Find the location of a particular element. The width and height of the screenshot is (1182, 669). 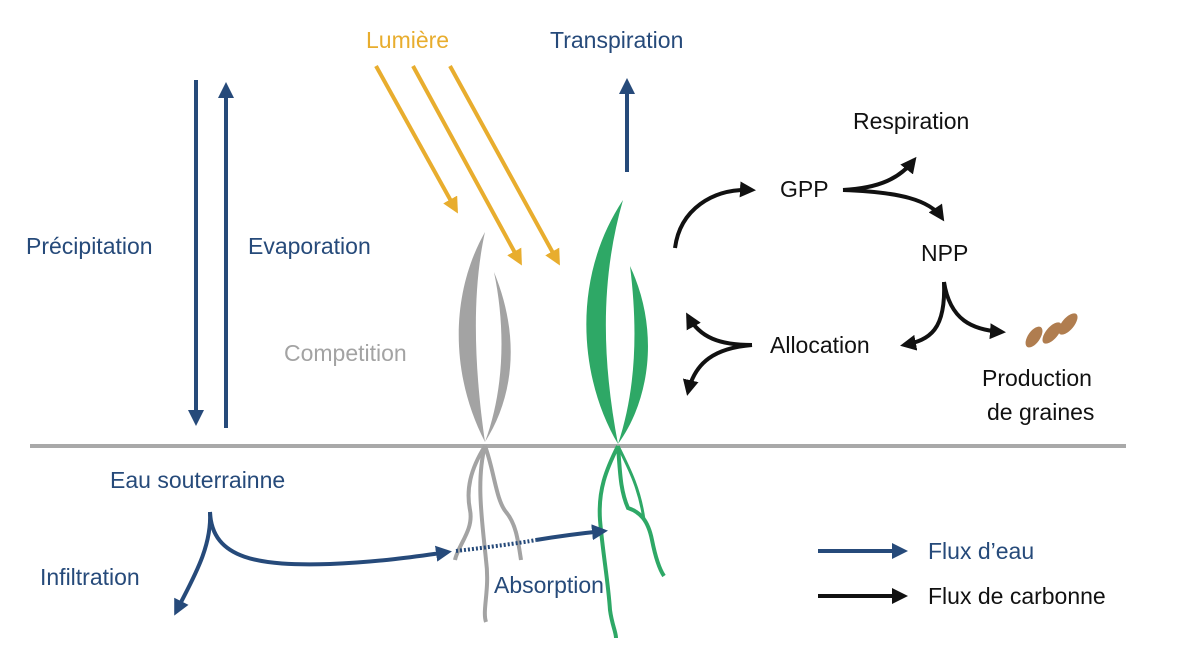

npp-to-allocation-arrow is located at coordinates (923, 316).